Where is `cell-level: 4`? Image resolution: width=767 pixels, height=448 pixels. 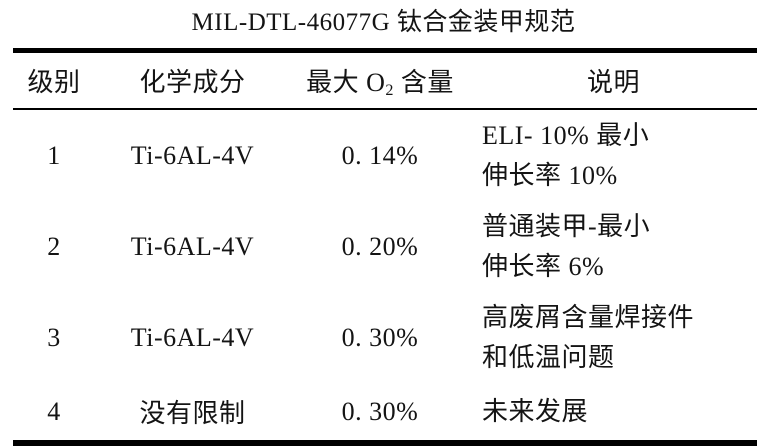 cell-level: 4 is located at coordinates (54, 411).